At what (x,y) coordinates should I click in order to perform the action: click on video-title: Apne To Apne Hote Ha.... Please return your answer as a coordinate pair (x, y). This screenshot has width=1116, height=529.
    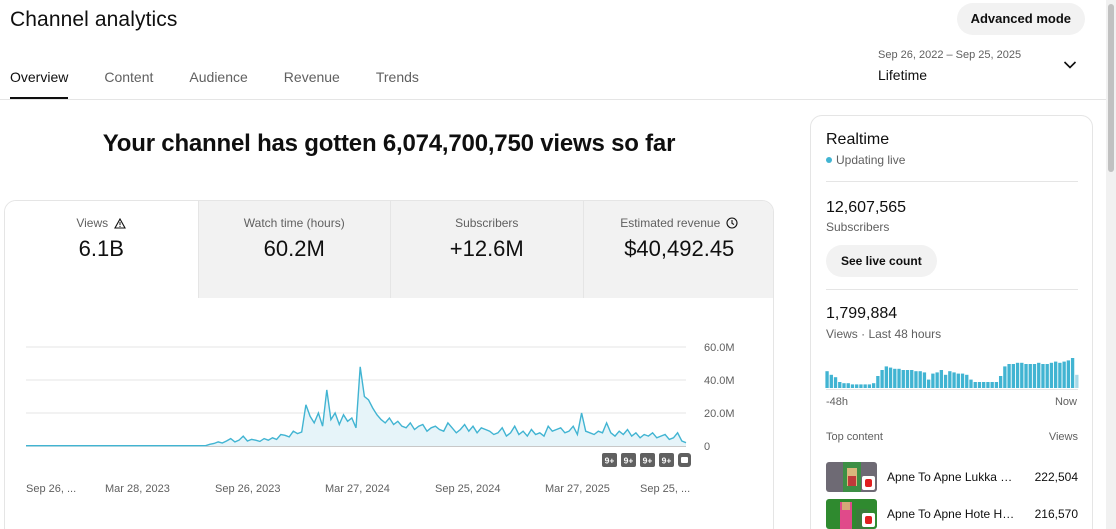
    Looking at the image, I should click on (951, 514).